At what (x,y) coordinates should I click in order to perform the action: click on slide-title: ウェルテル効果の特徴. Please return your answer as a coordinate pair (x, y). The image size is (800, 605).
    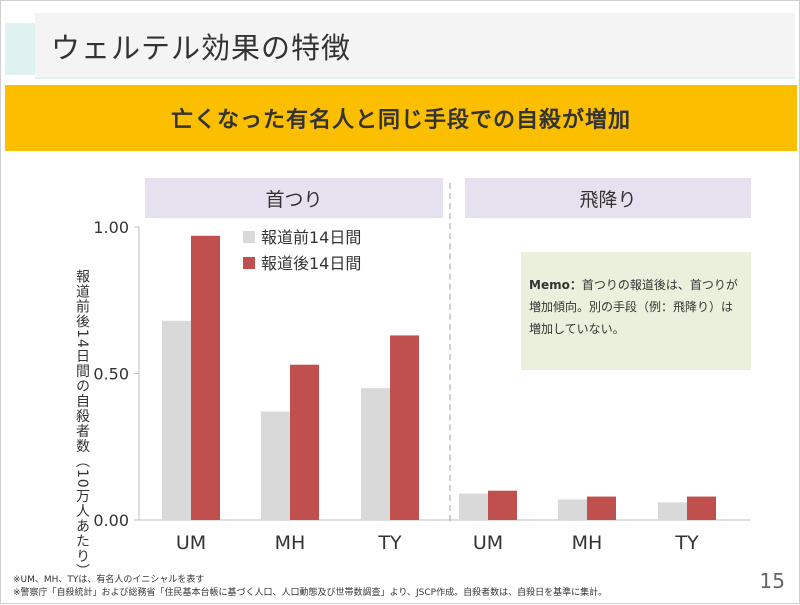
    Looking at the image, I should click on (201, 48).